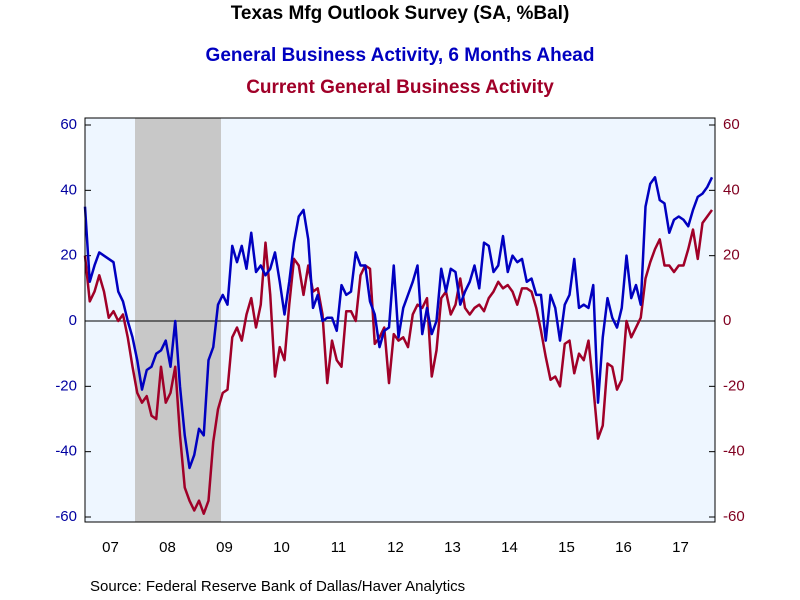 The image size is (800, 600). I want to click on x-tick-label: 09, so click(224, 547).